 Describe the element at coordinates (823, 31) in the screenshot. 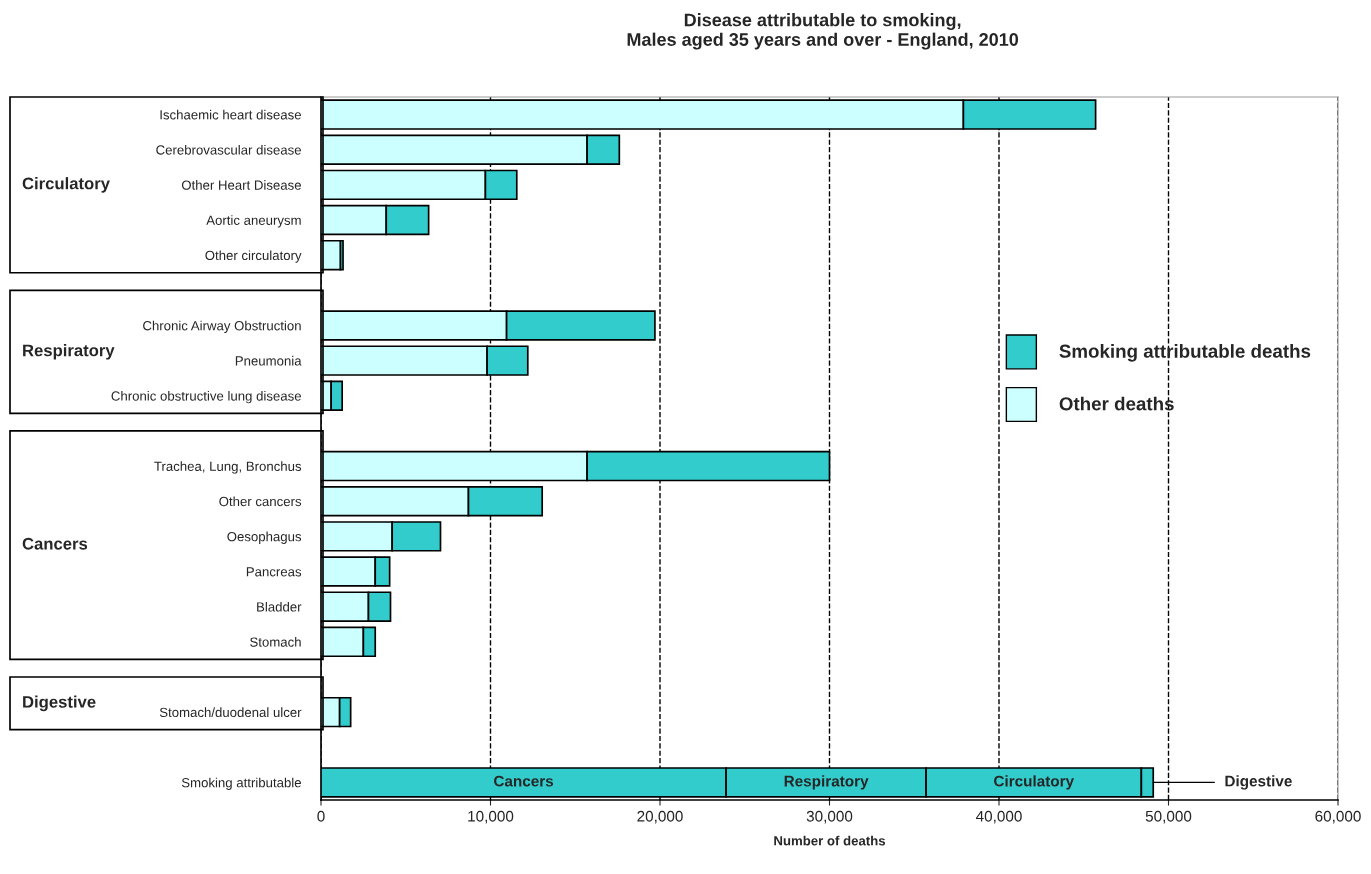

I see `chart-title: Disease attributable to smoking, Males aged 35 years and over - England, 2010` at that location.